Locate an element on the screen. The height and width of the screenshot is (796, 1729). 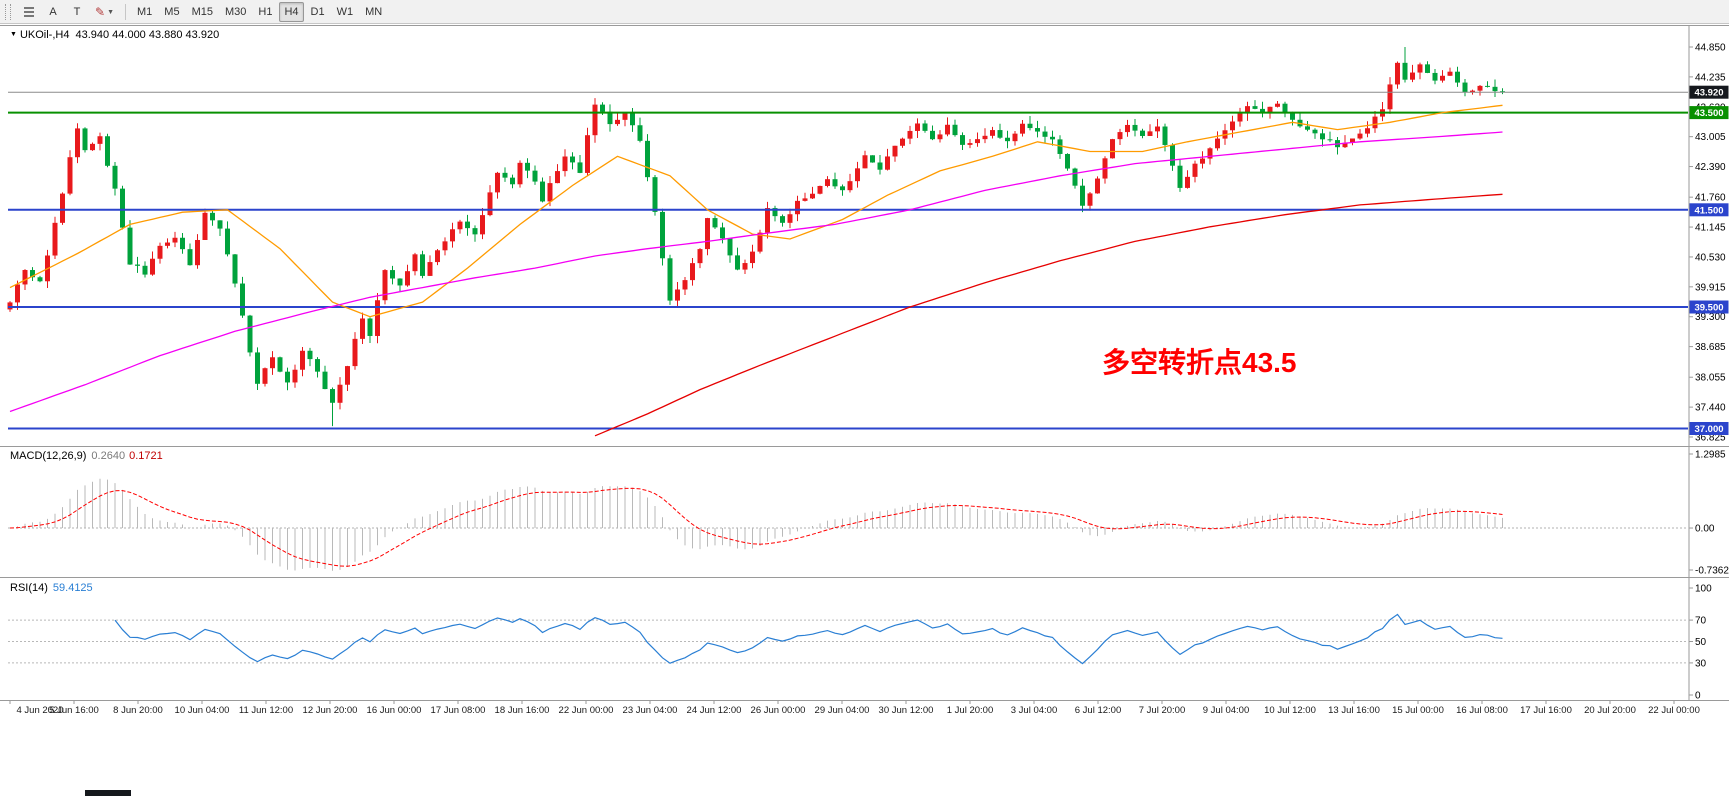
svg-text: 43.920 is located at coordinates (1708, 93).